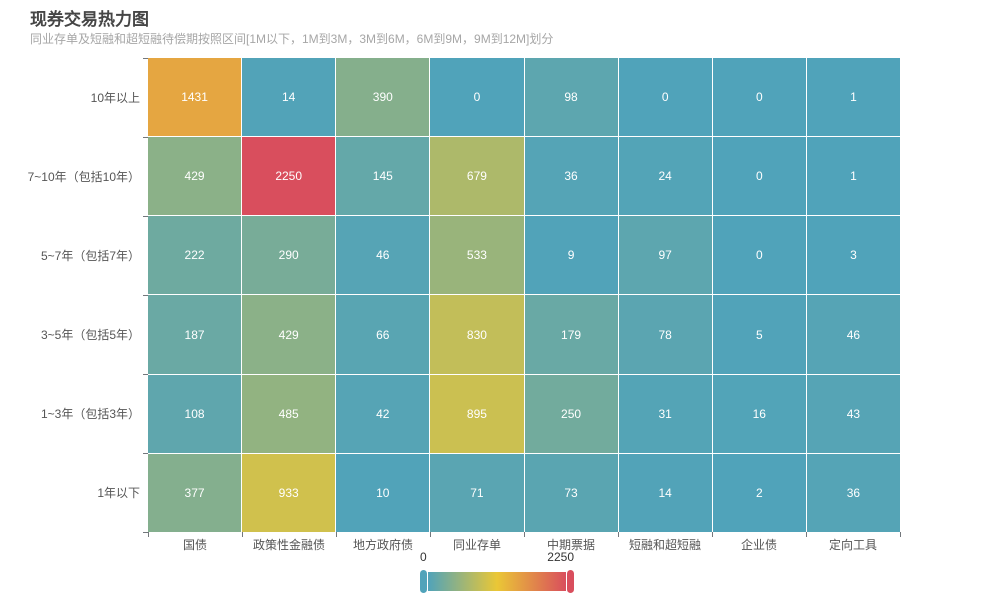 This screenshot has width=1000, height=600. I want to click on x-axis-label: 中期票据, so click(570, 545).